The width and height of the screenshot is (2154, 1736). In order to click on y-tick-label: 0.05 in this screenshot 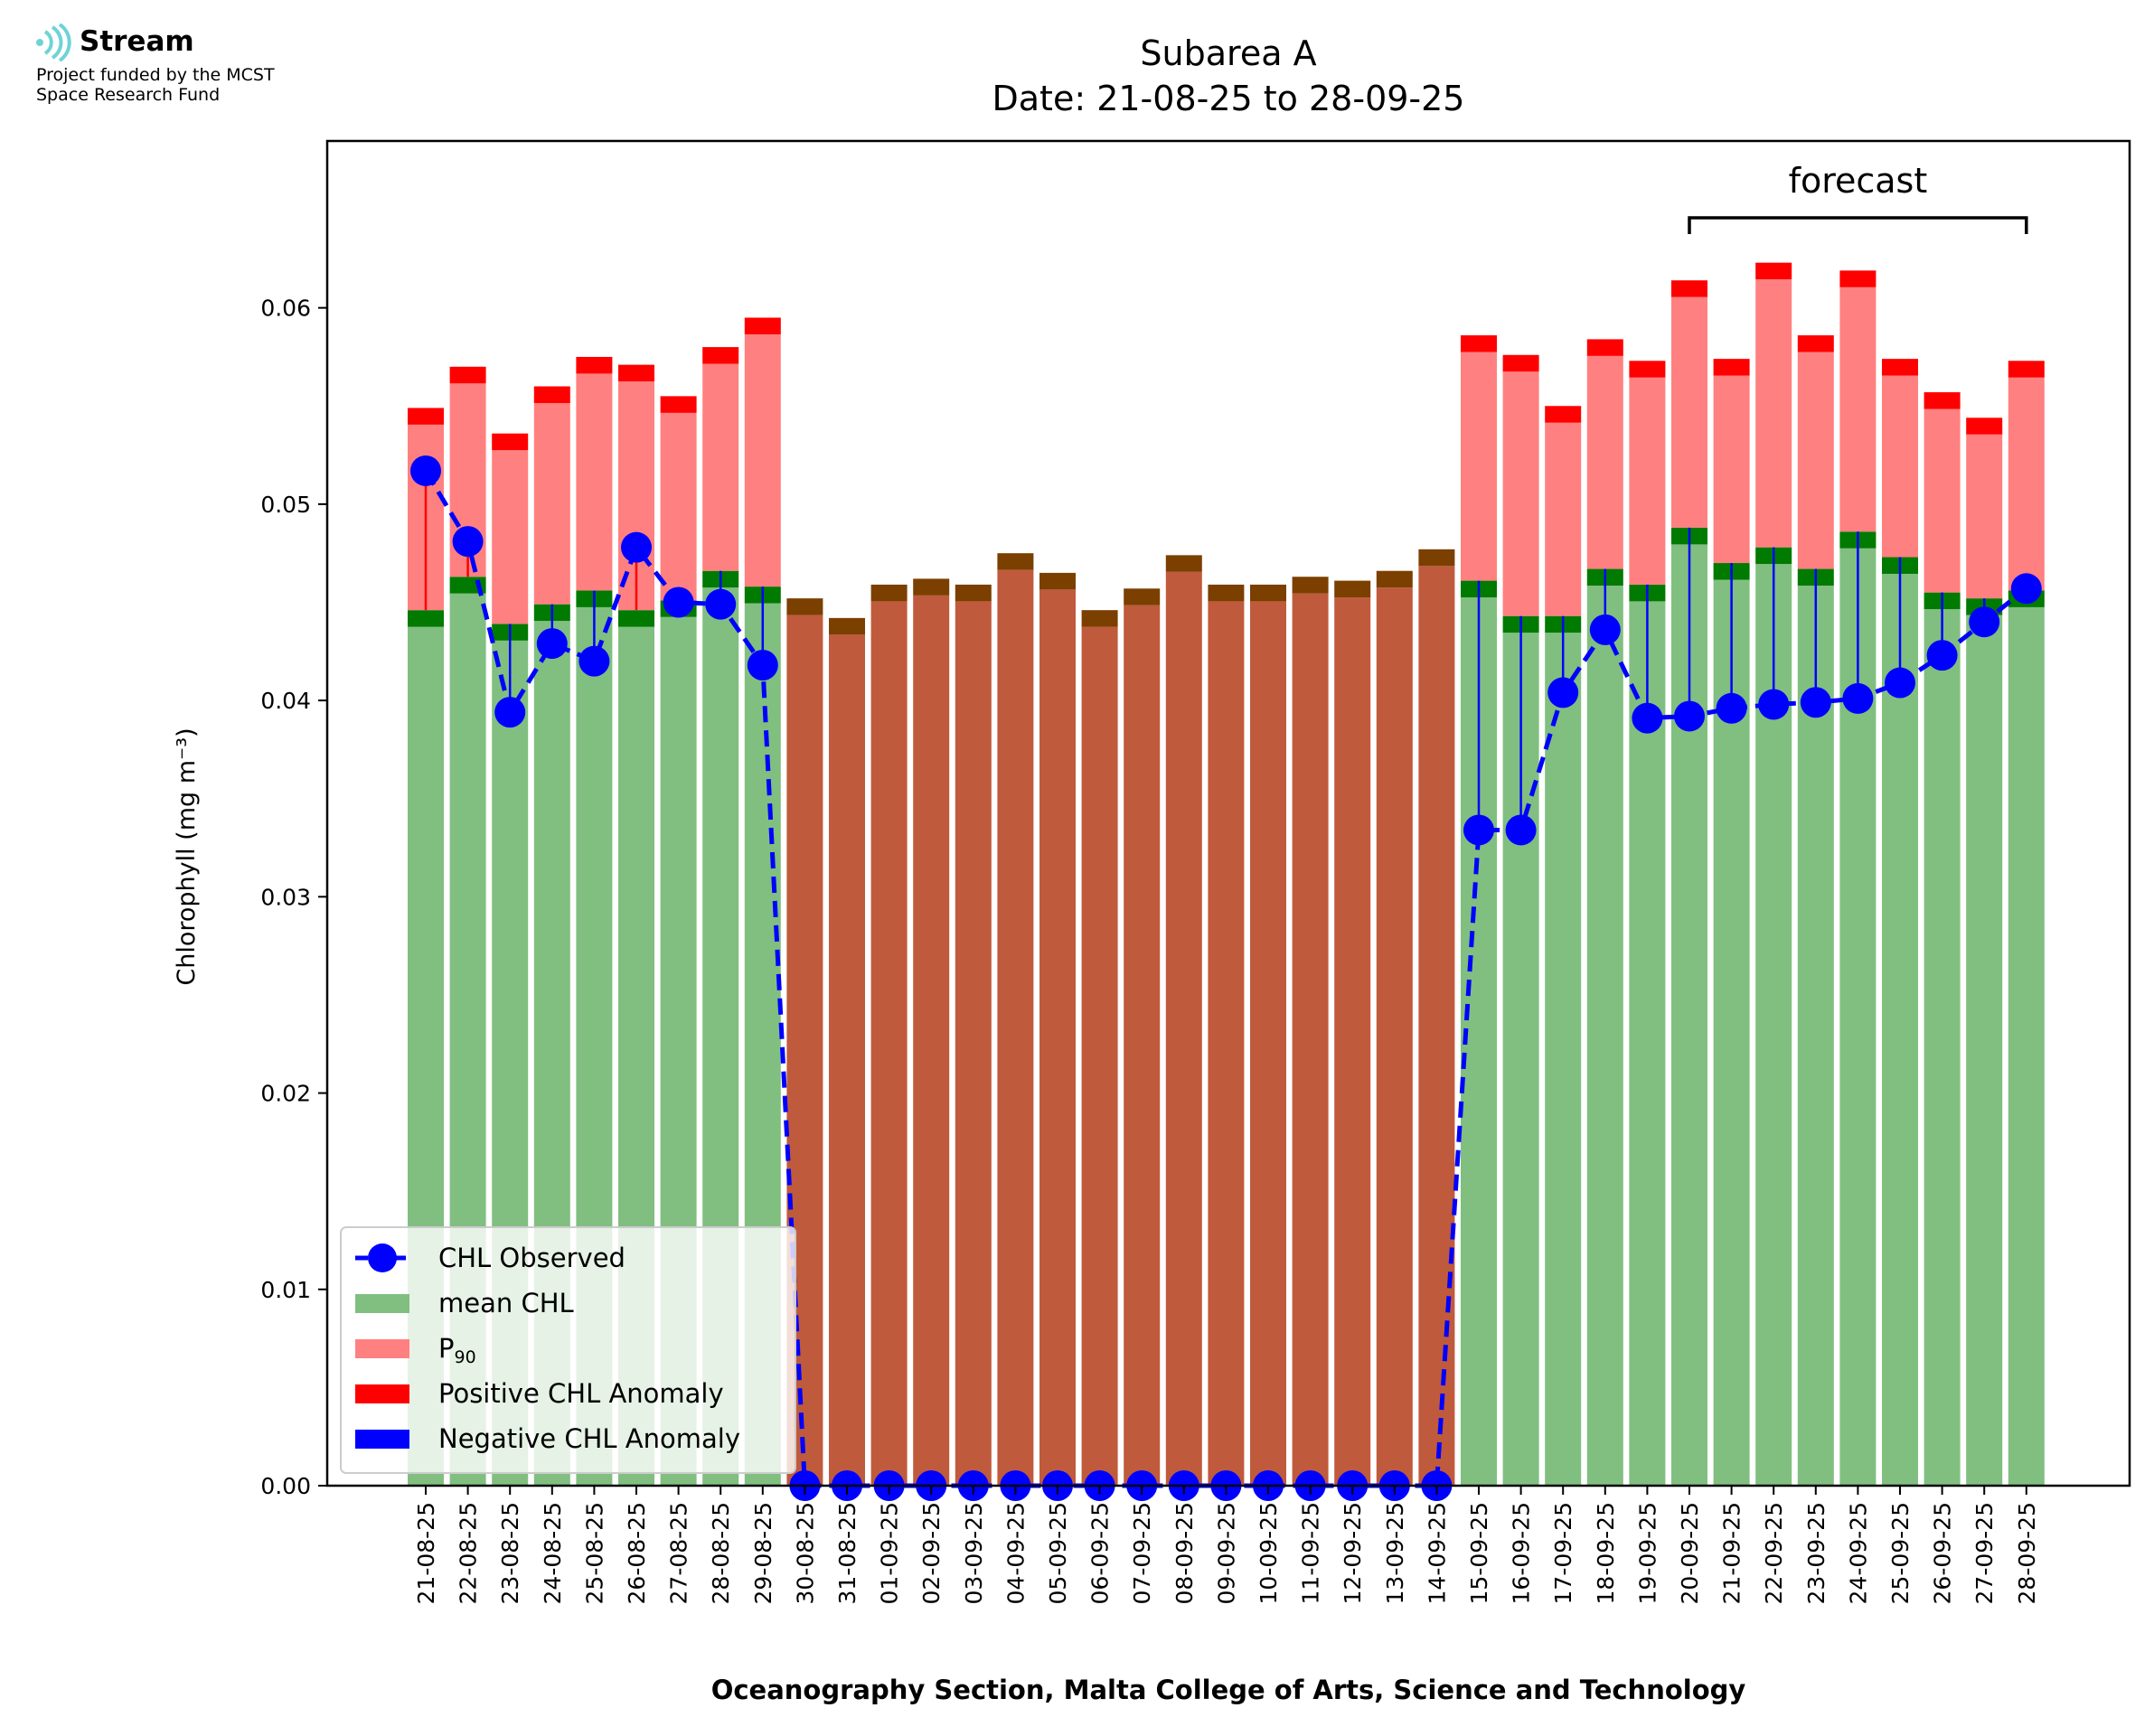, I will do `click(285, 505)`.